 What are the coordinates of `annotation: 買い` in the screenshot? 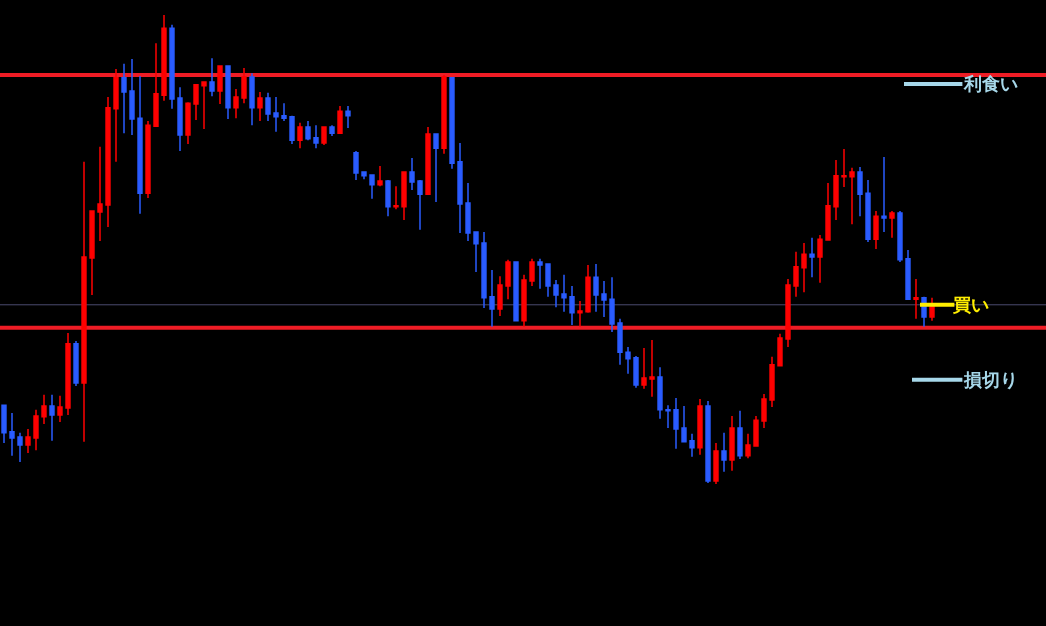 It's located at (970, 304).